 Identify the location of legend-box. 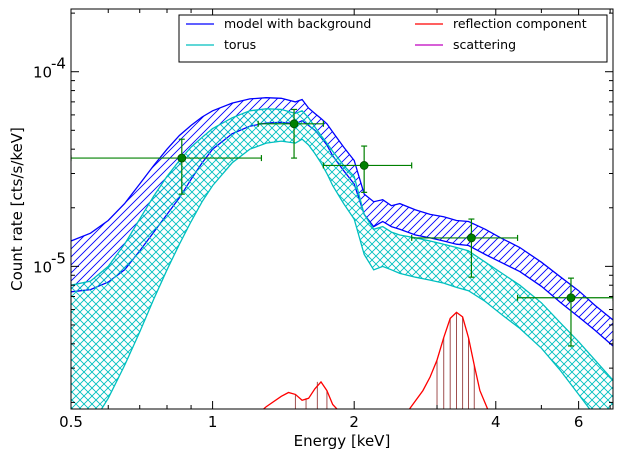
(393, 38).